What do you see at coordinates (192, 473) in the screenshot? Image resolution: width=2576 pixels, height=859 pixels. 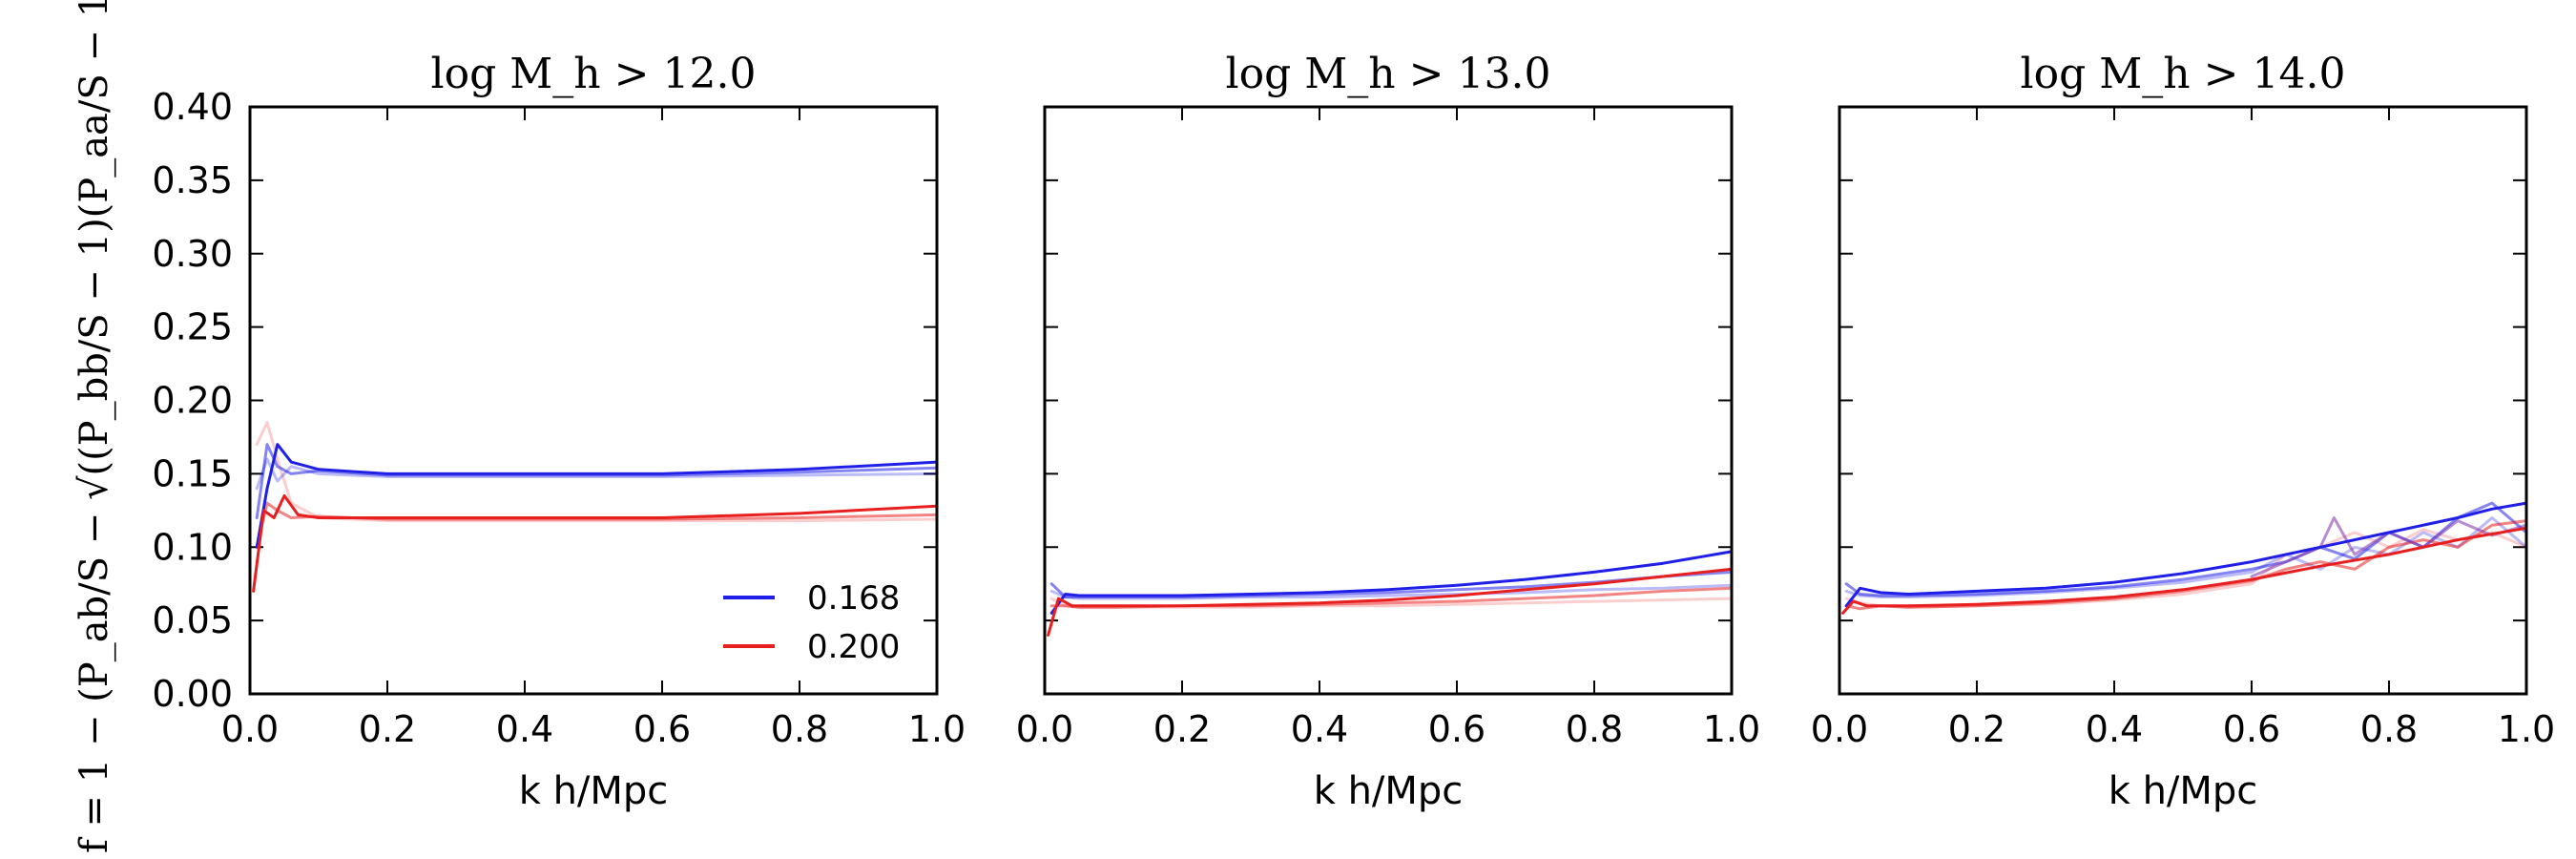 I see `y-tick-label: 0.15` at bounding box center [192, 473].